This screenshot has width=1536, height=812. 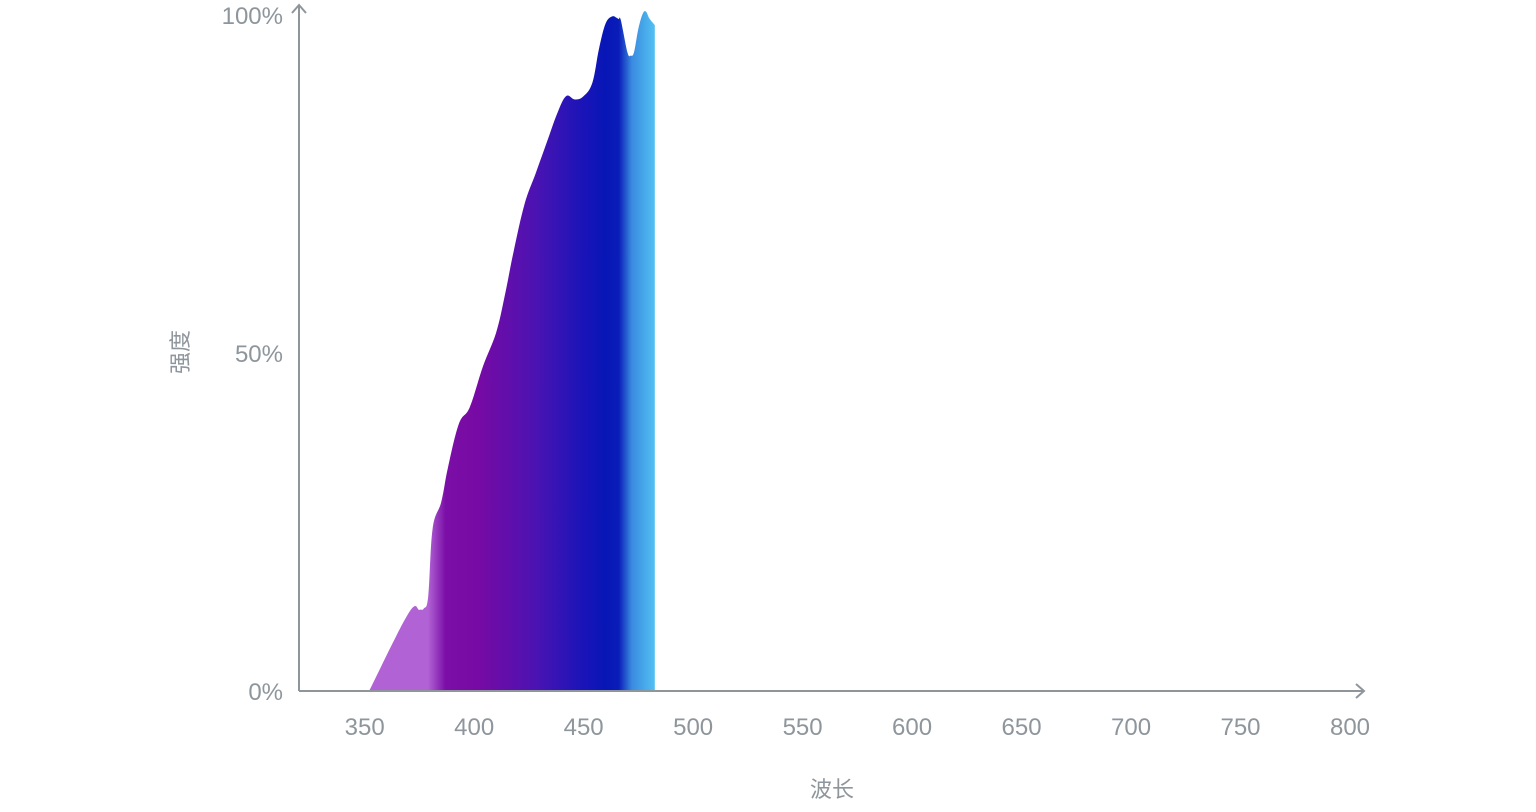 I want to click on y-tick-labels: 0% 50% 100%, so click(x=252, y=354).